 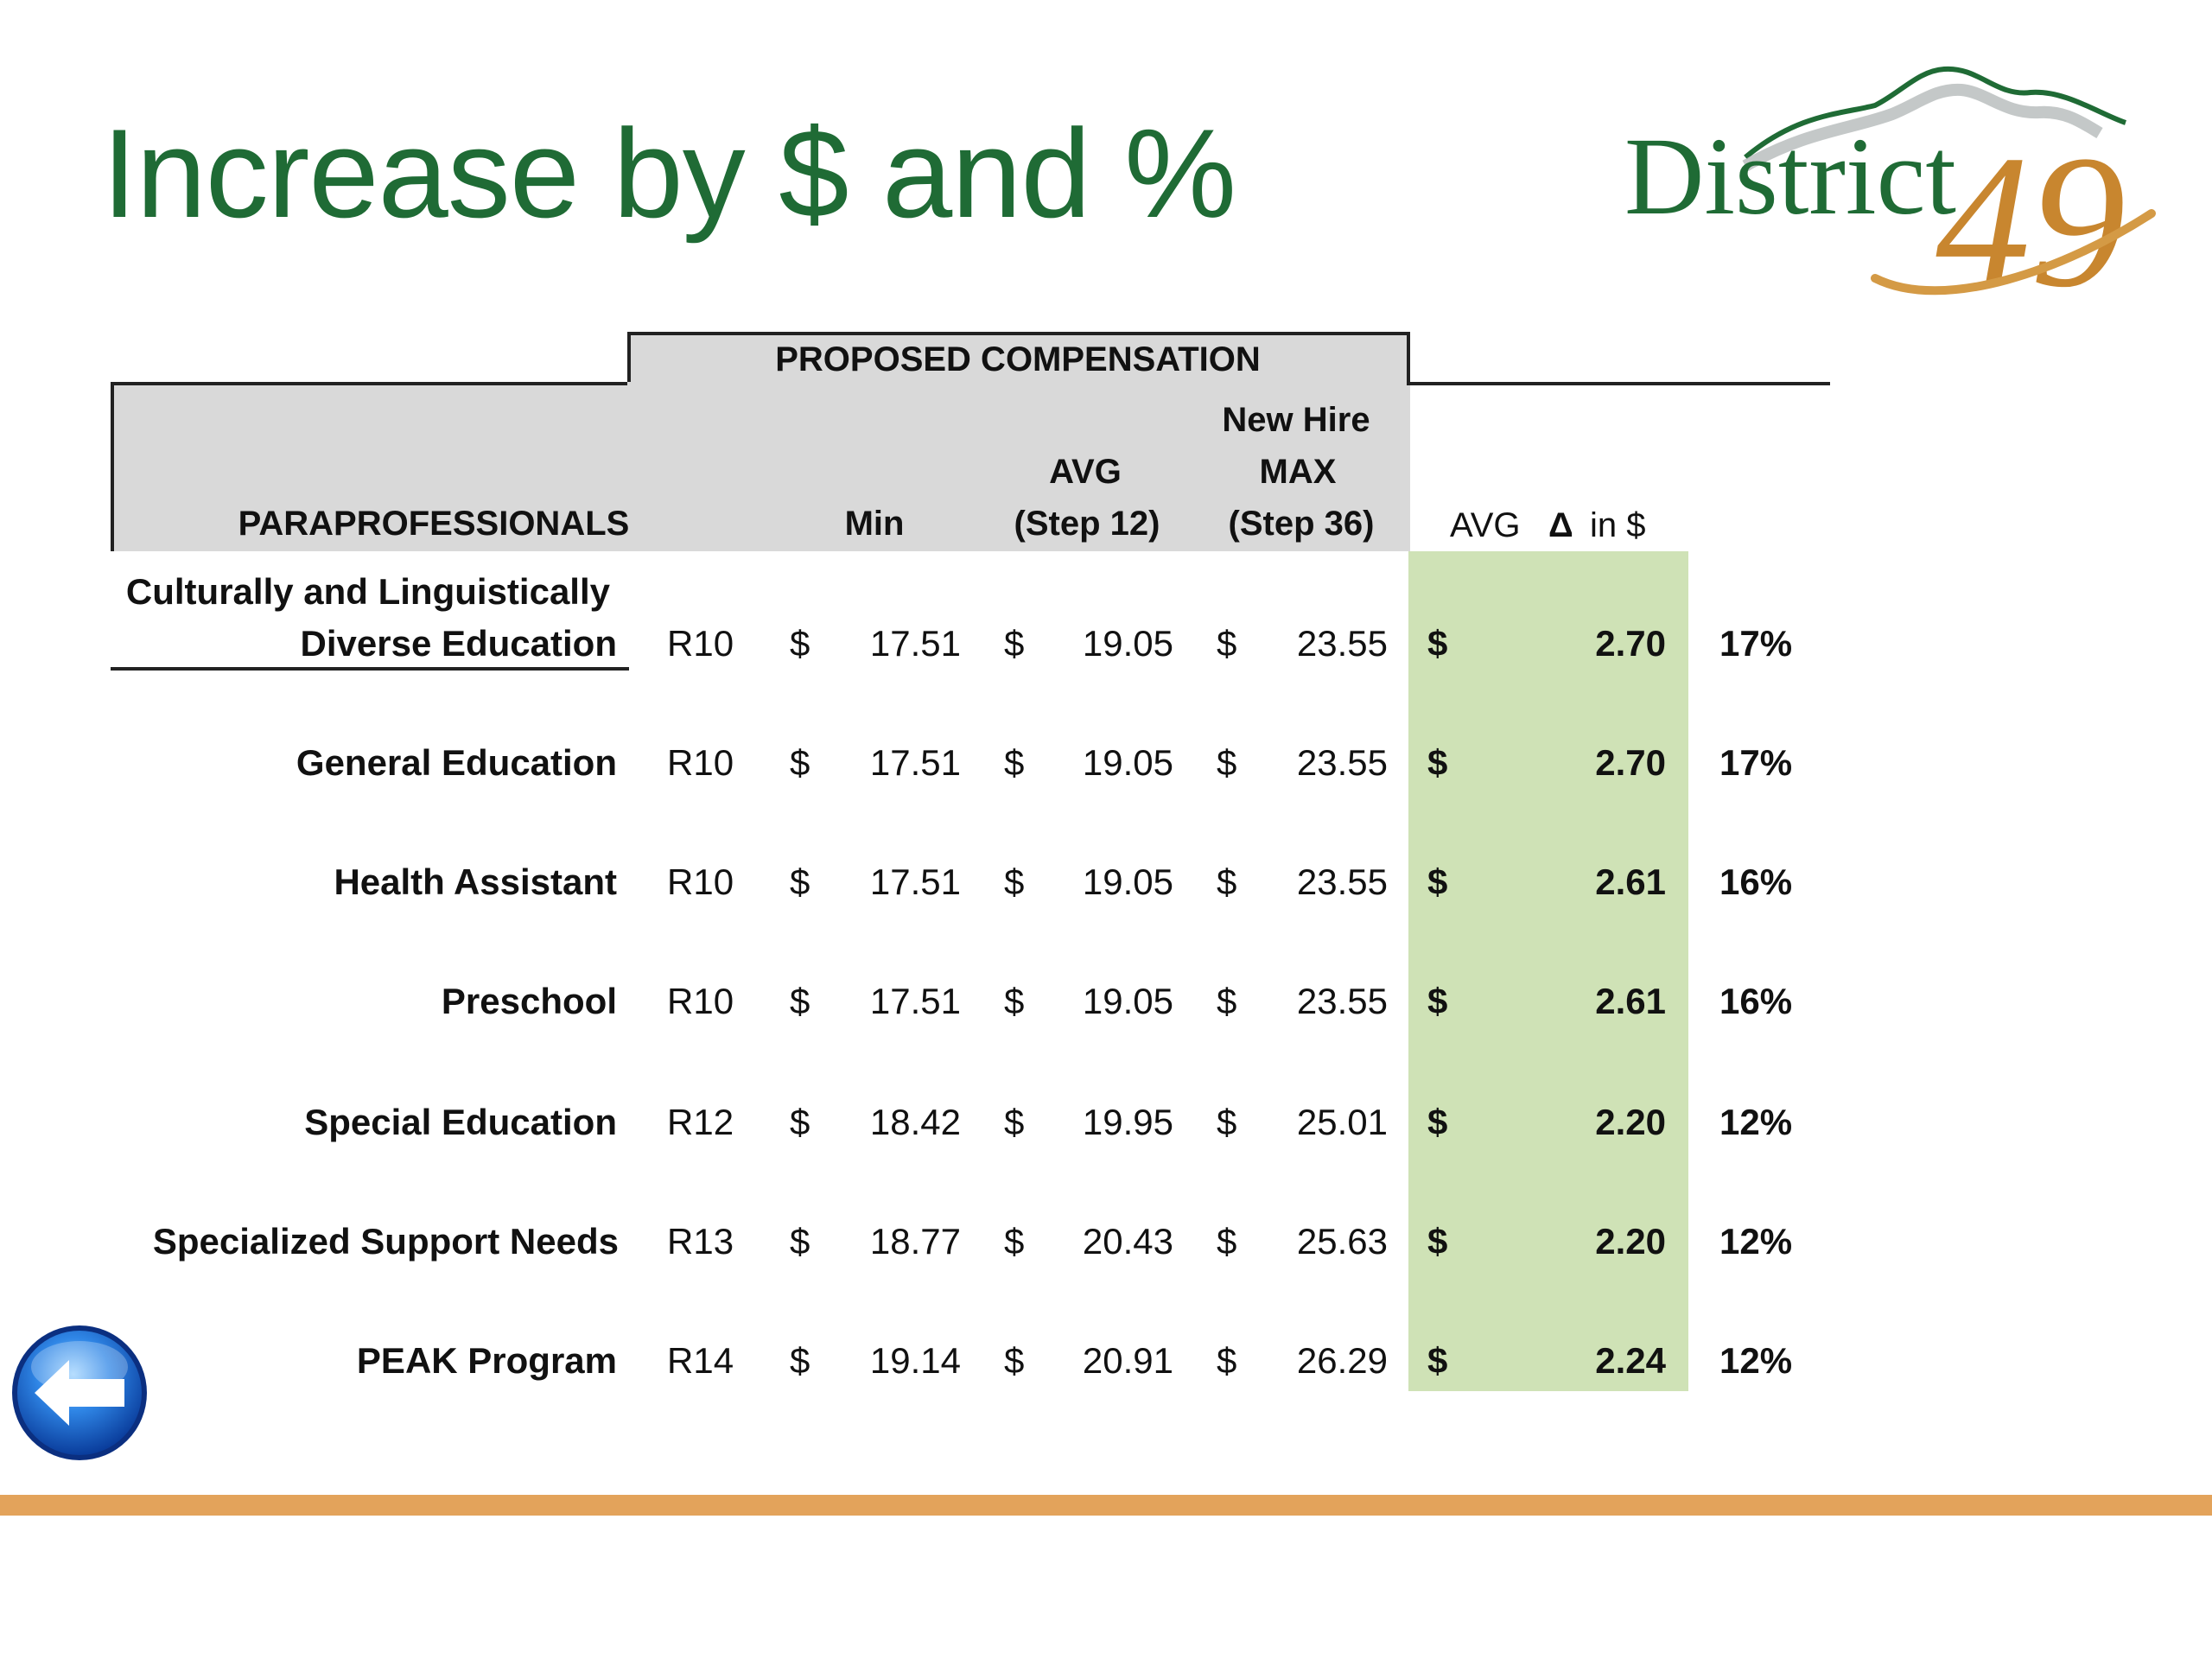 I want to click on district-49-logo: District 49, so click(x=1892, y=192).